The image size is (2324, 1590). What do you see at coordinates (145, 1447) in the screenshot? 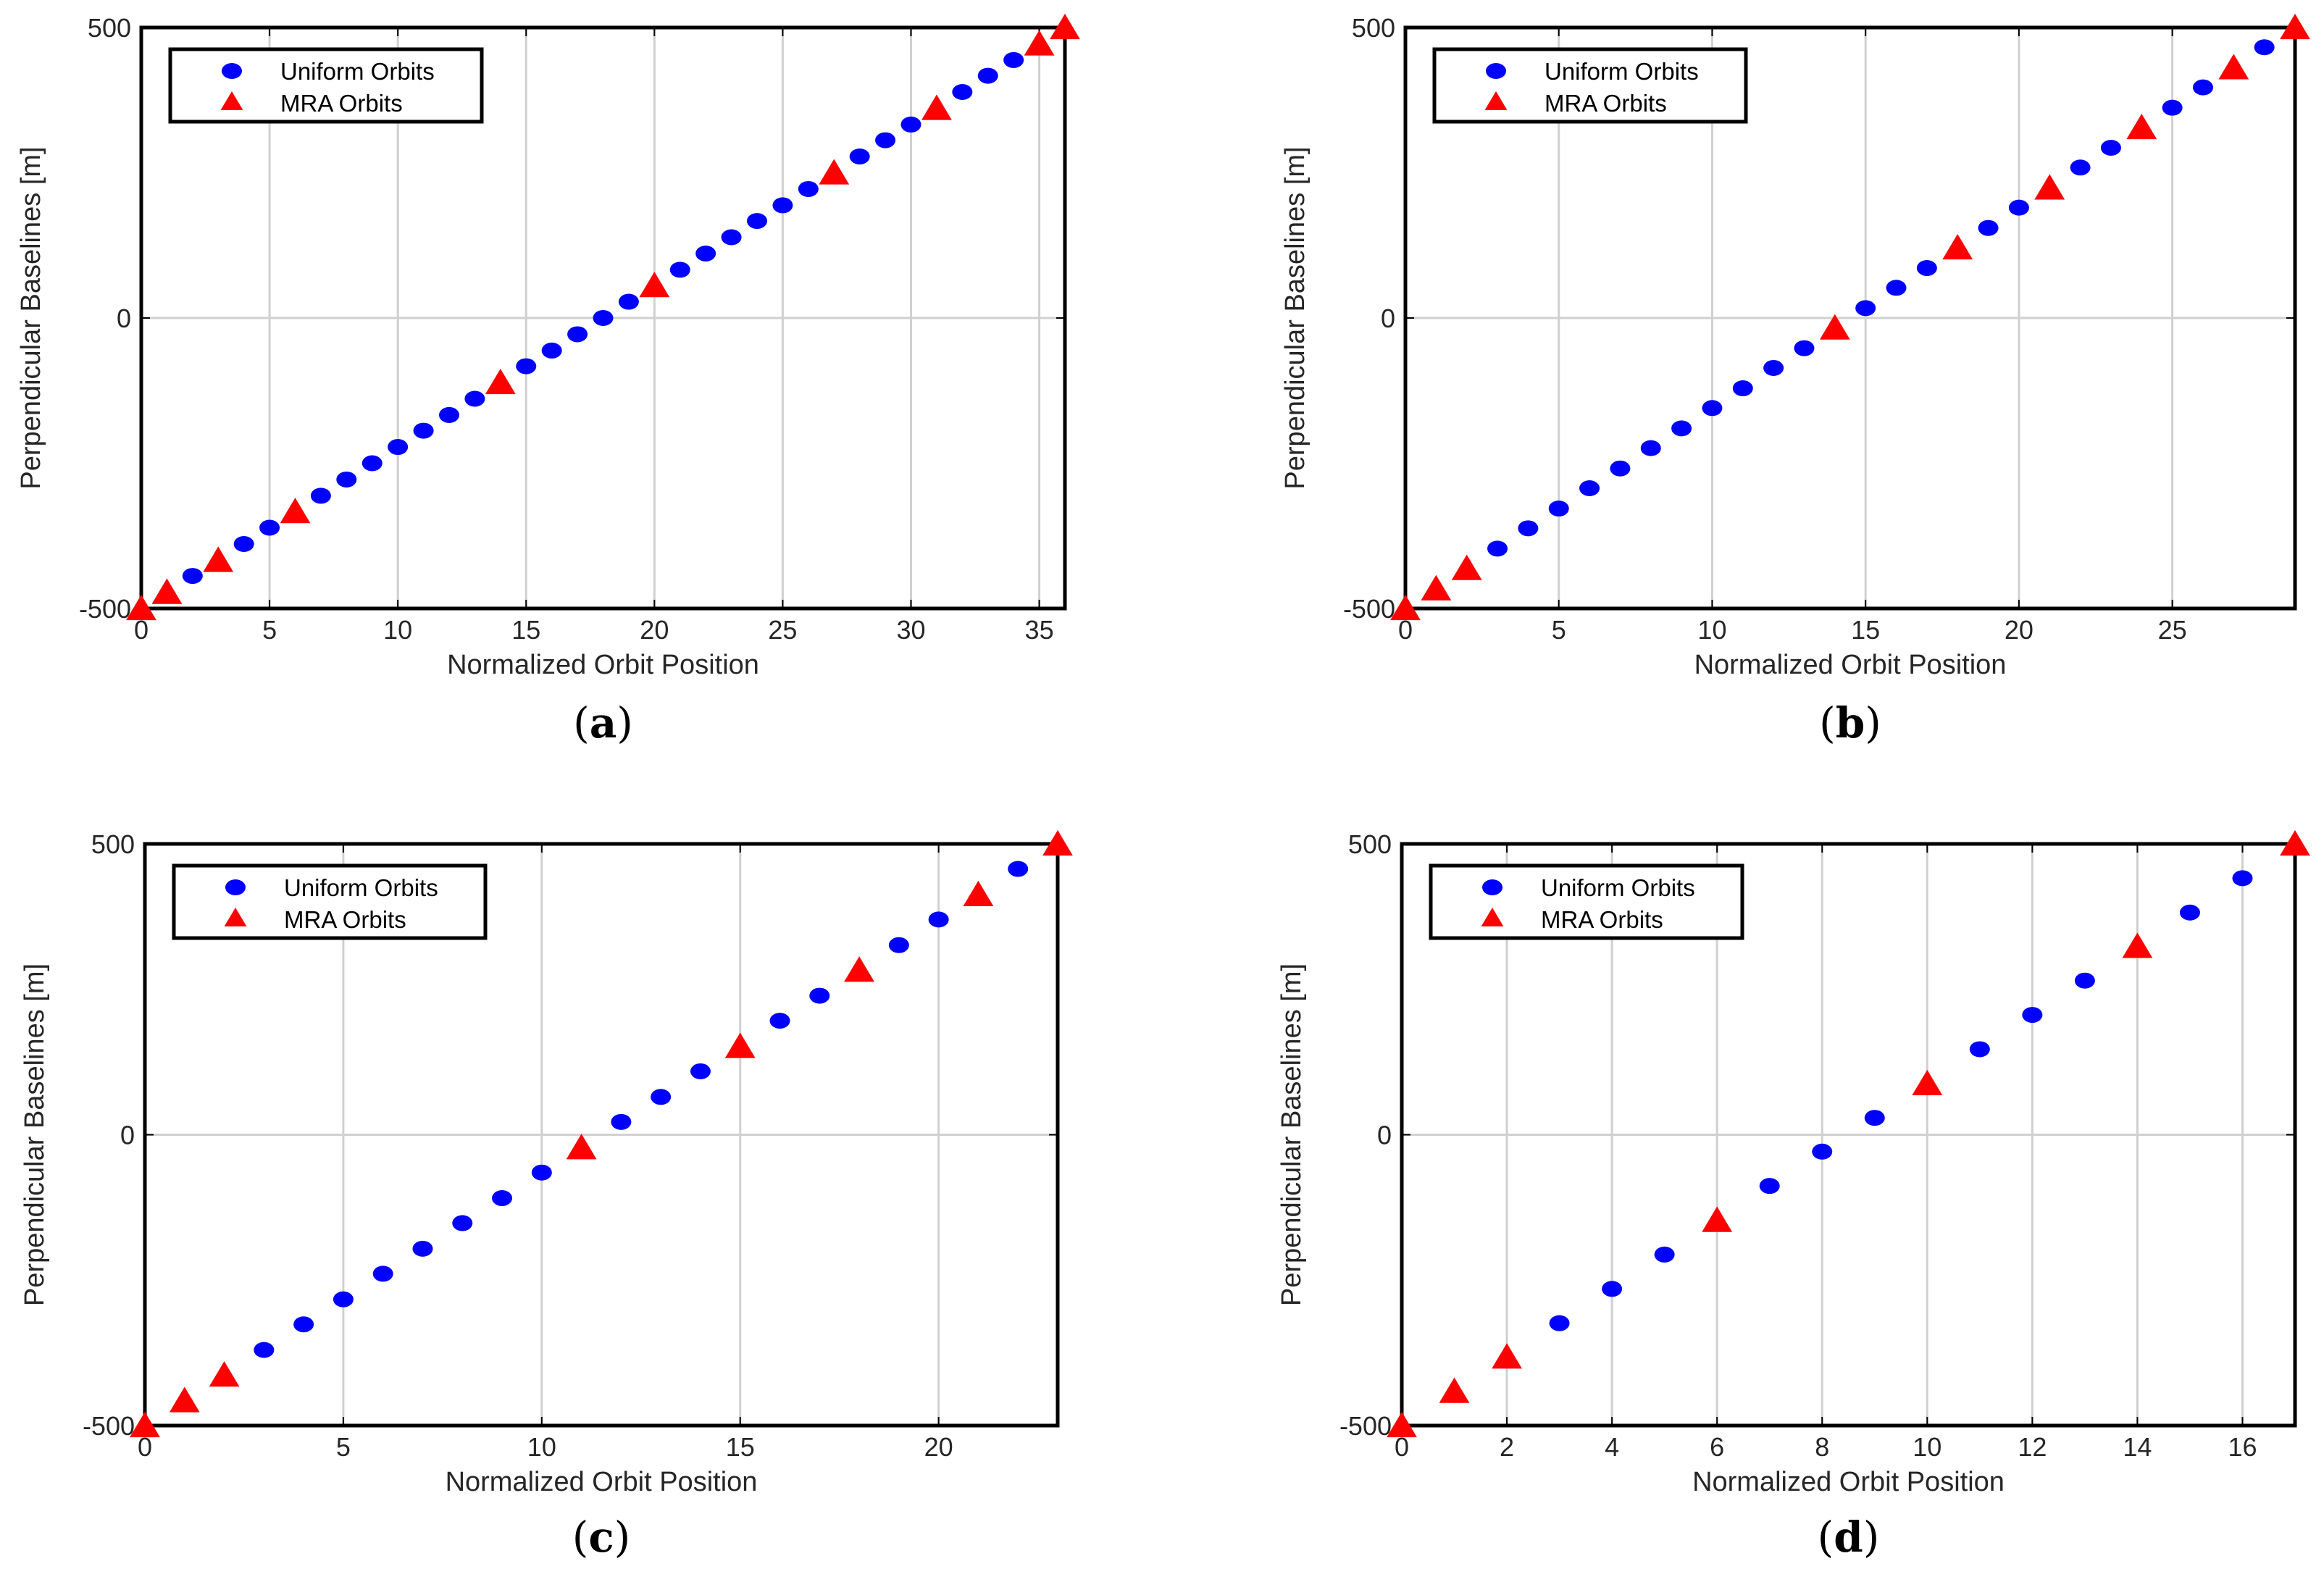
I see `x-tick-label: 0` at bounding box center [145, 1447].